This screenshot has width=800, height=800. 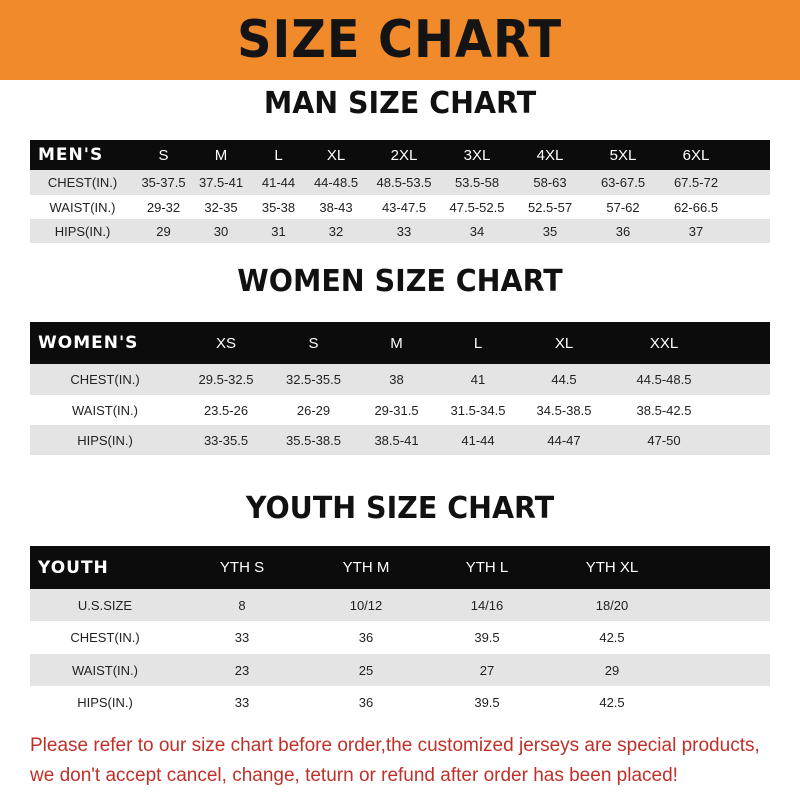 What do you see at coordinates (396, 379) in the screenshot?
I see `table-cell: 38` at bounding box center [396, 379].